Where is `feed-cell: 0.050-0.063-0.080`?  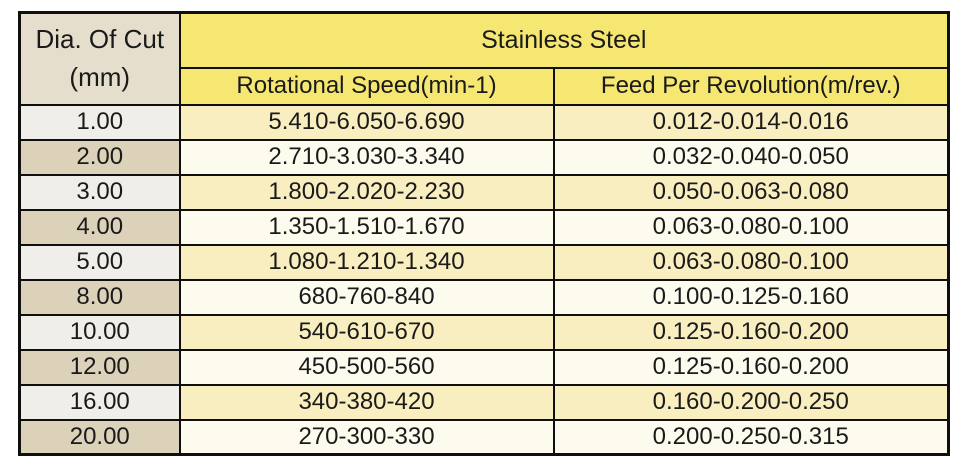 feed-cell: 0.050-0.063-0.080 is located at coordinates (751, 192).